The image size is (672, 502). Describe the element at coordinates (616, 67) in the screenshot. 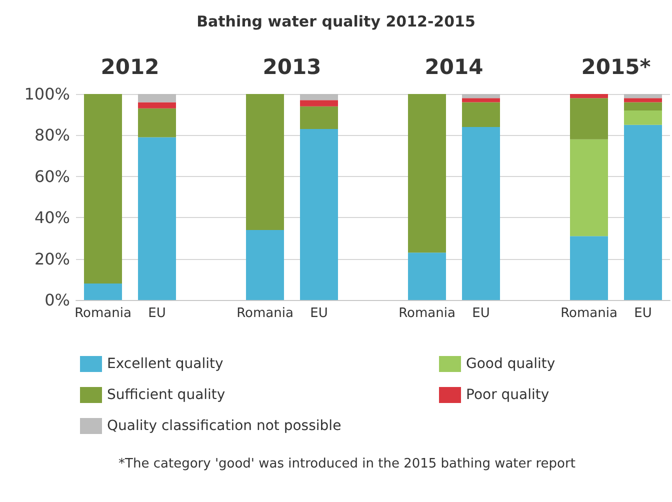

I see `text: 2015*` at that location.